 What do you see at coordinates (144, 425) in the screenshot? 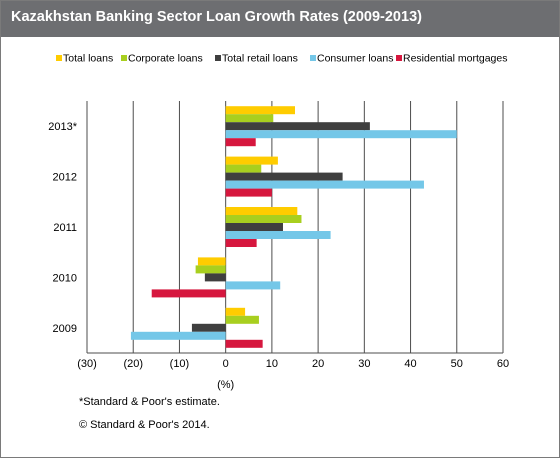
I see `copyright-note: © Standard & Poor's 2014.` at bounding box center [144, 425].